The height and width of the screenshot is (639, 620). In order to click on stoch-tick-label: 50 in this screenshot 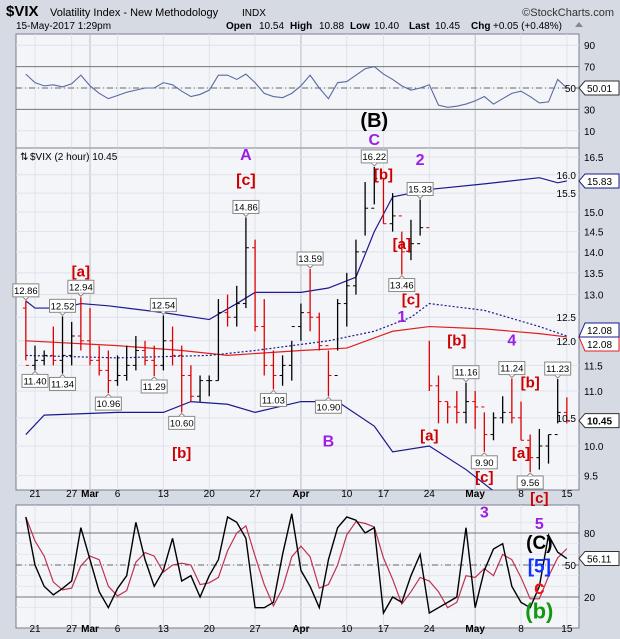, I will do `click(571, 566)`.